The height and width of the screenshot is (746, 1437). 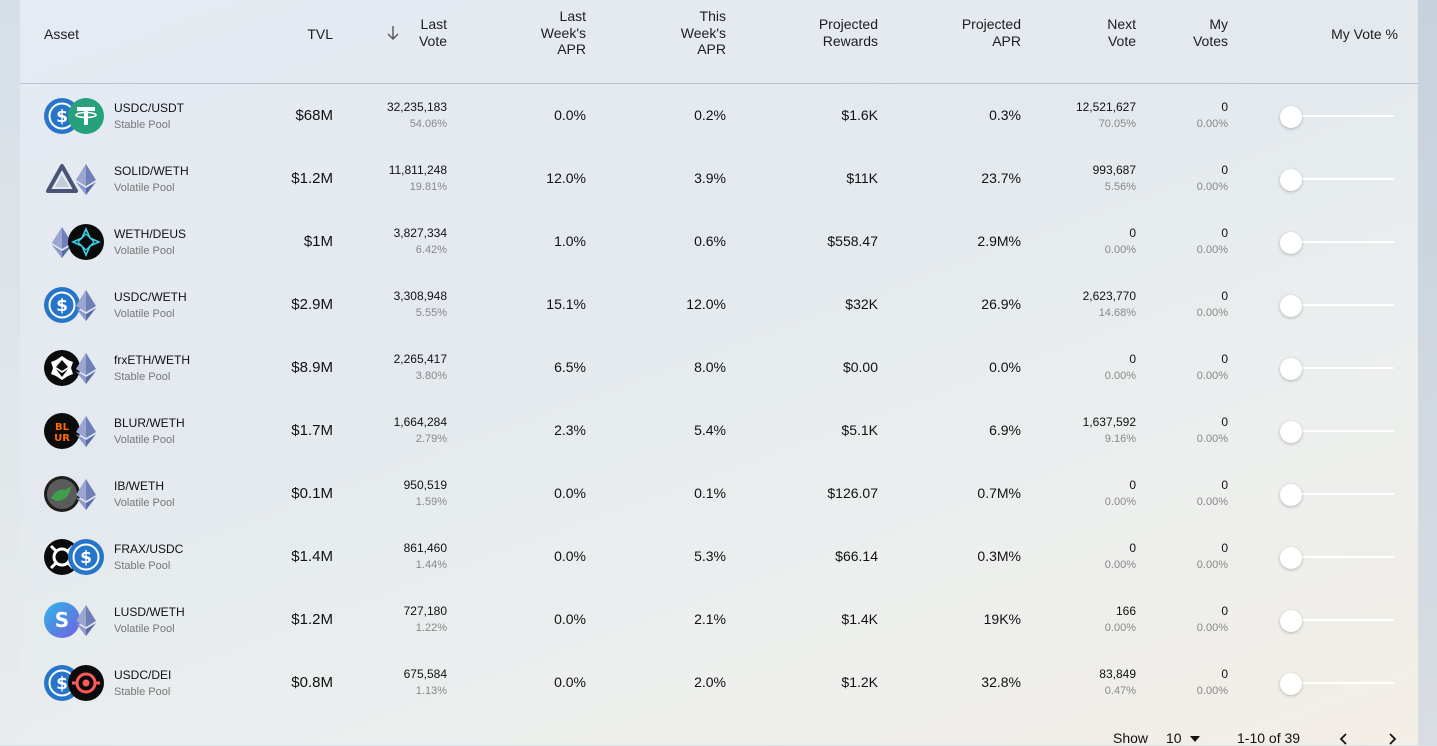 I want to click on show-label: Show, so click(x=1131, y=738).